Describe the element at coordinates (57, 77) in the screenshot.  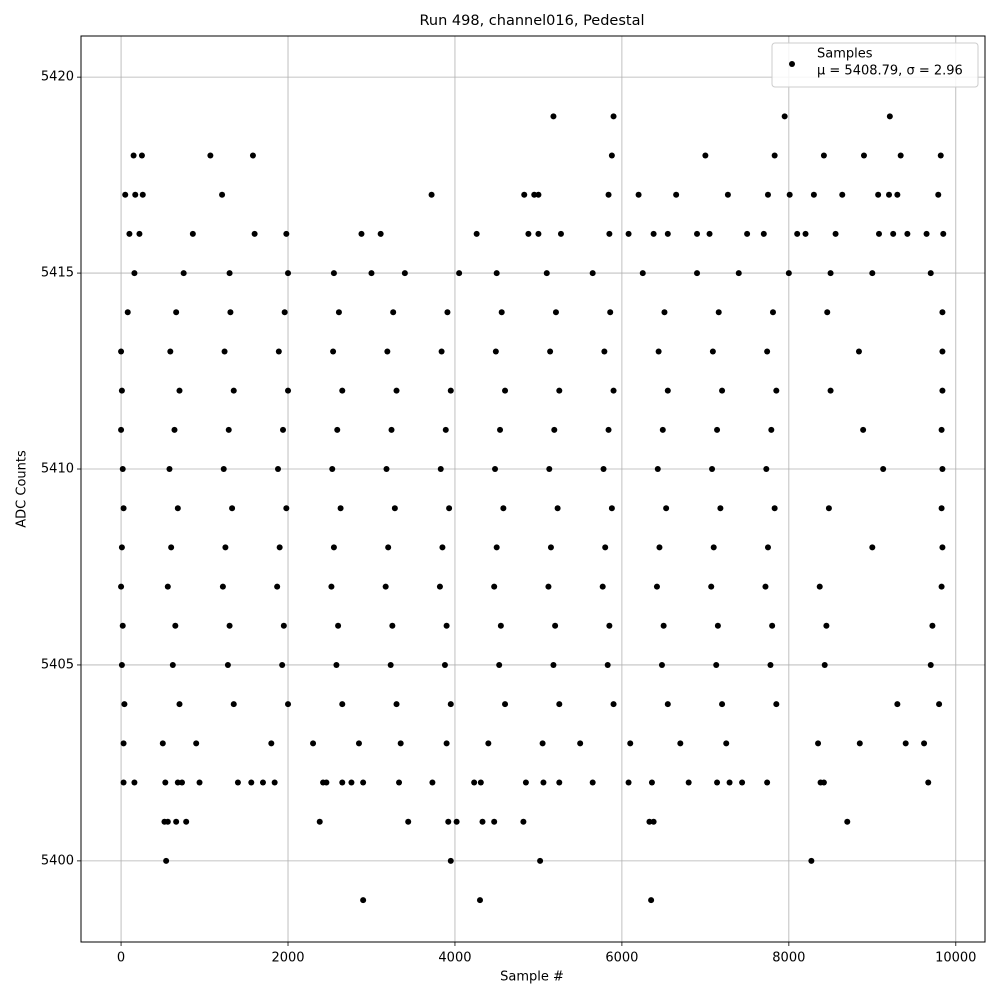
I see `y-tick-label: 5420` at that location.